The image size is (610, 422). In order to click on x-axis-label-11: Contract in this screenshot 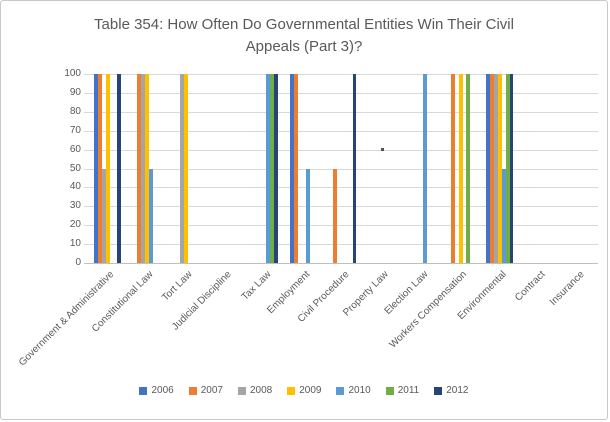, I will do `click(530, 286)`.